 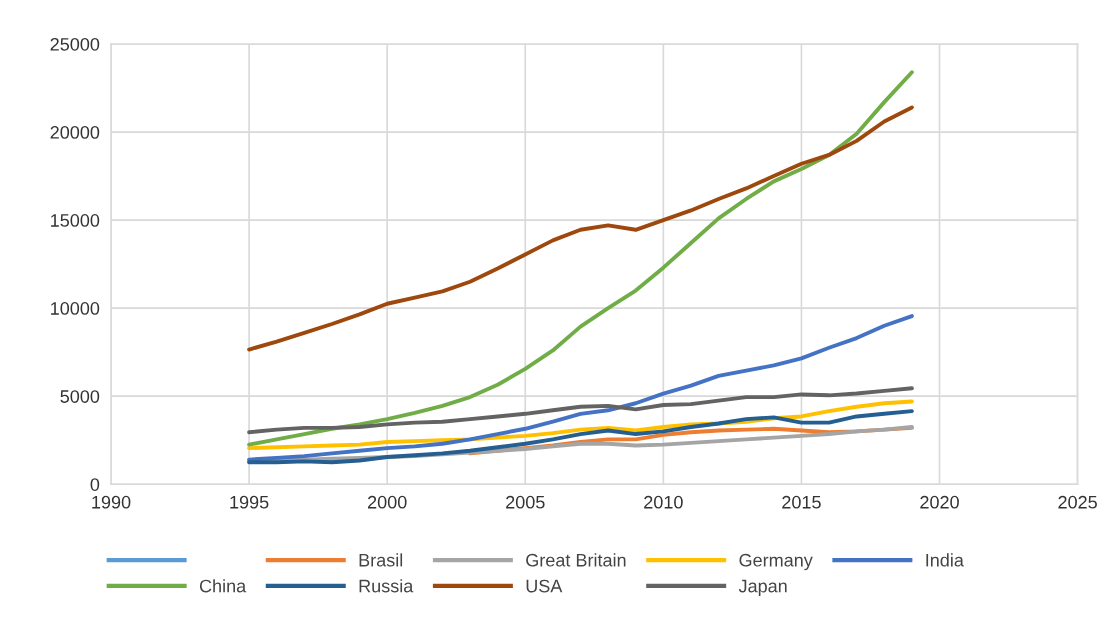 What do you see at coordinates (387, 502) in the screenshot?
I see `x-tick-label: 2000` at bounding box center [387, 502].